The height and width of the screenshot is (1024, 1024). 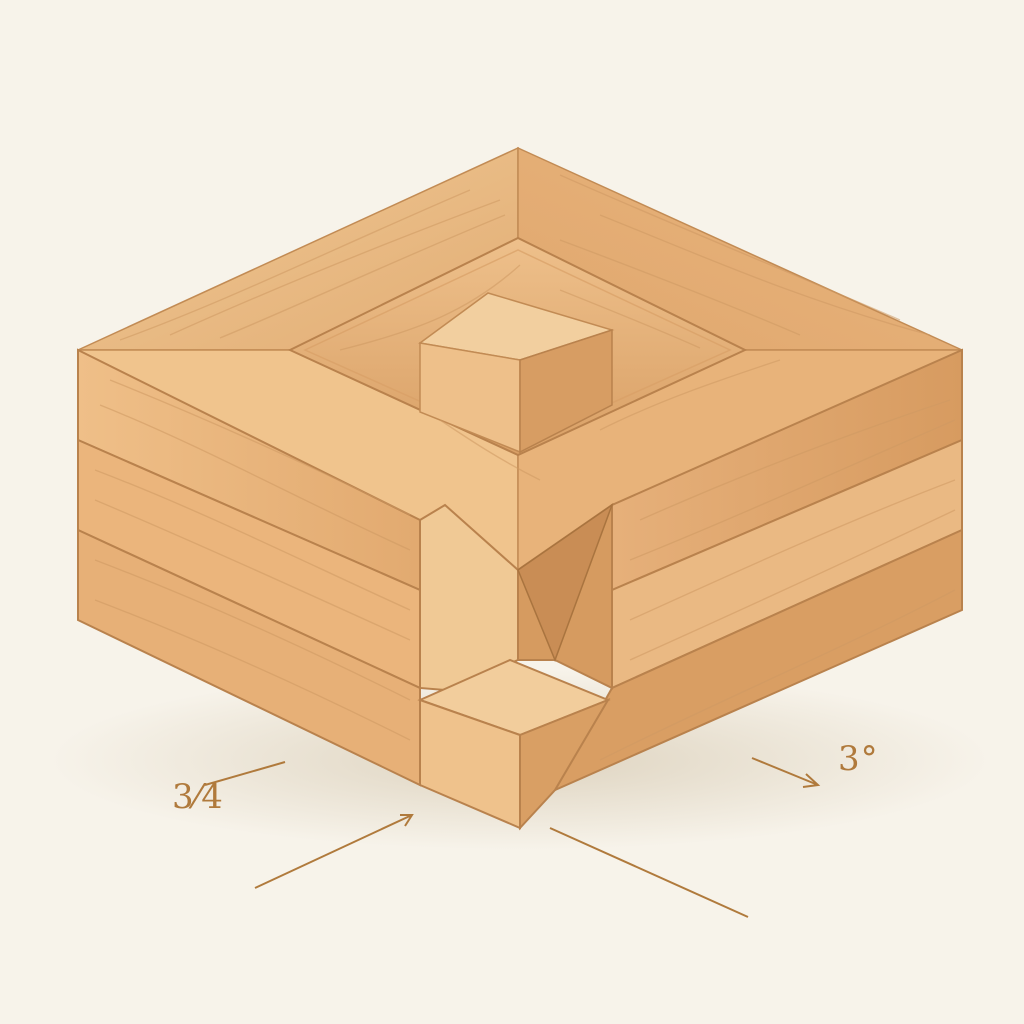 I want to click on dimension-label-left: 3⁄4, so click(x=198, y=797).